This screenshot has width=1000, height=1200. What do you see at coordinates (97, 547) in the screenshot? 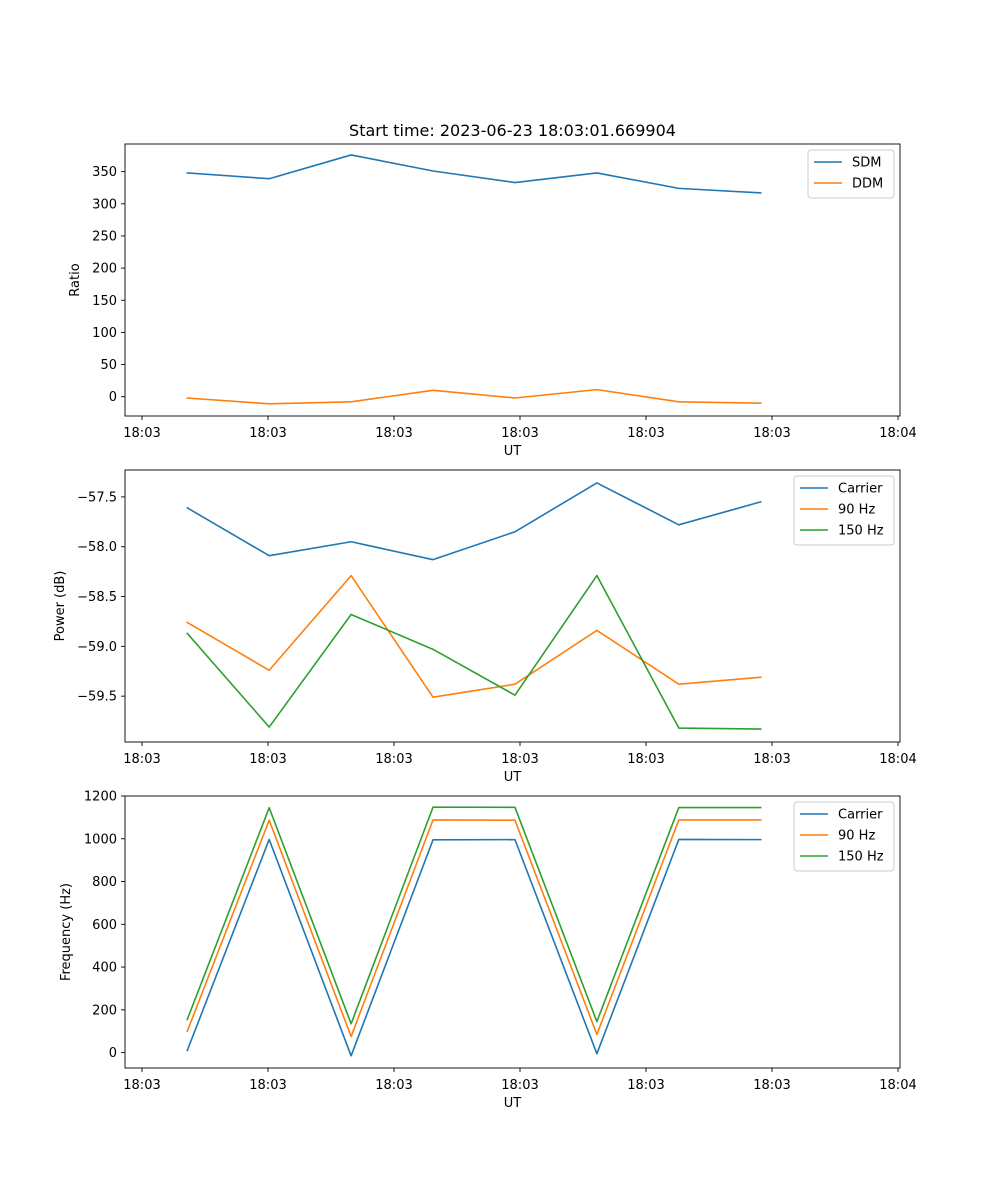
I see `y-tick-label: −58.0` at bounding box center [97, 547].